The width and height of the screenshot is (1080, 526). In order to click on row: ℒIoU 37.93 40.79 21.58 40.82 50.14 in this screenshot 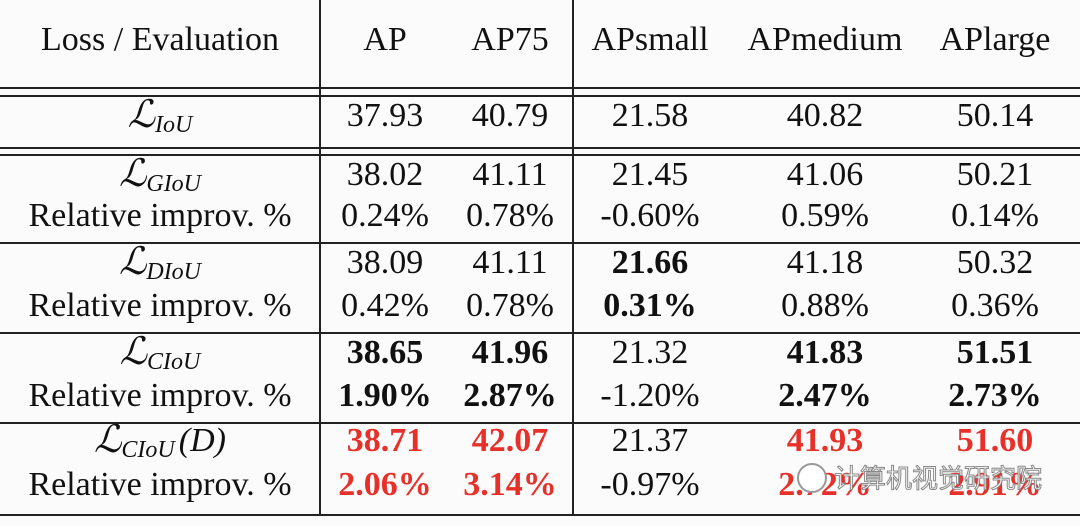, I will do `click(581, 116)`.